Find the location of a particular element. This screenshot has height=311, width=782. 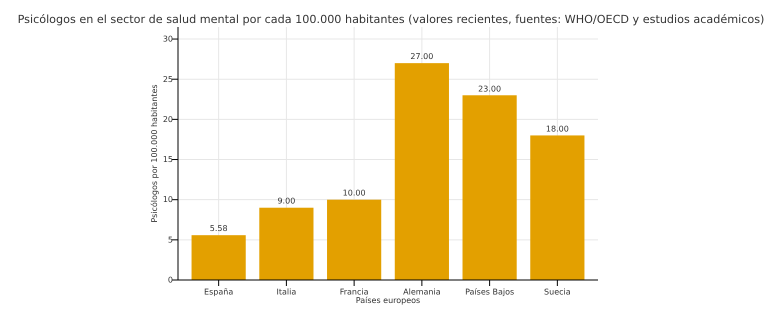

y-tick-label: 30 is located at coordinates (167, 39).